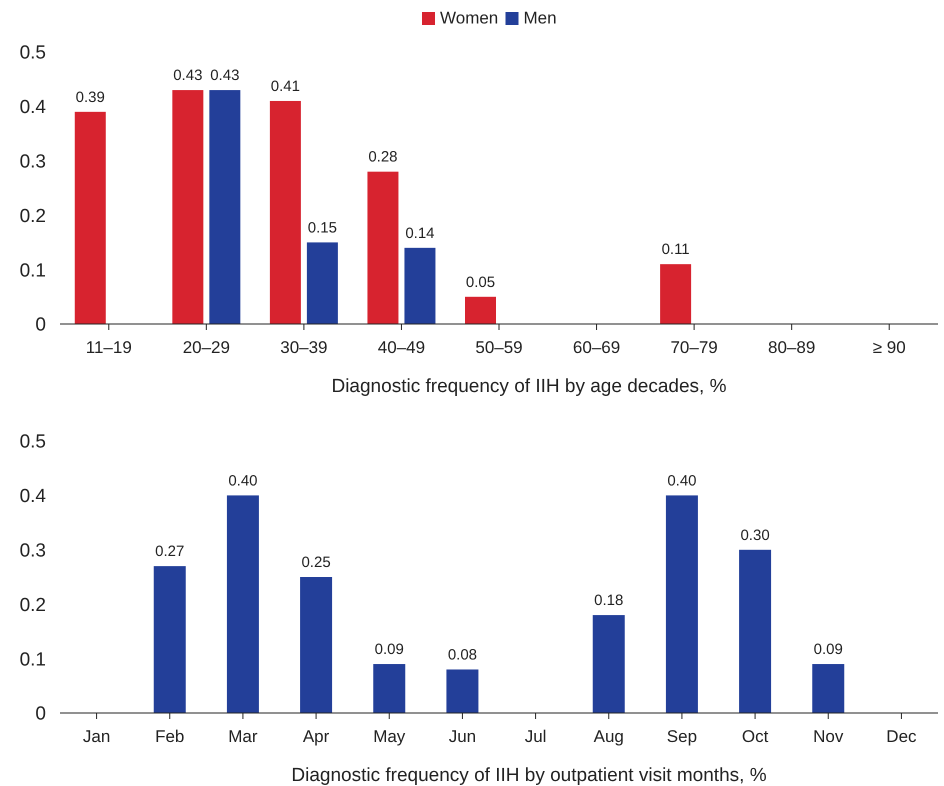 The height and width of the screenshot is (786, 944). What do you see at coordinates (316, 736) in the screenshot?
I see `x-tick-label: Apr` at bounding box center [316, 736].